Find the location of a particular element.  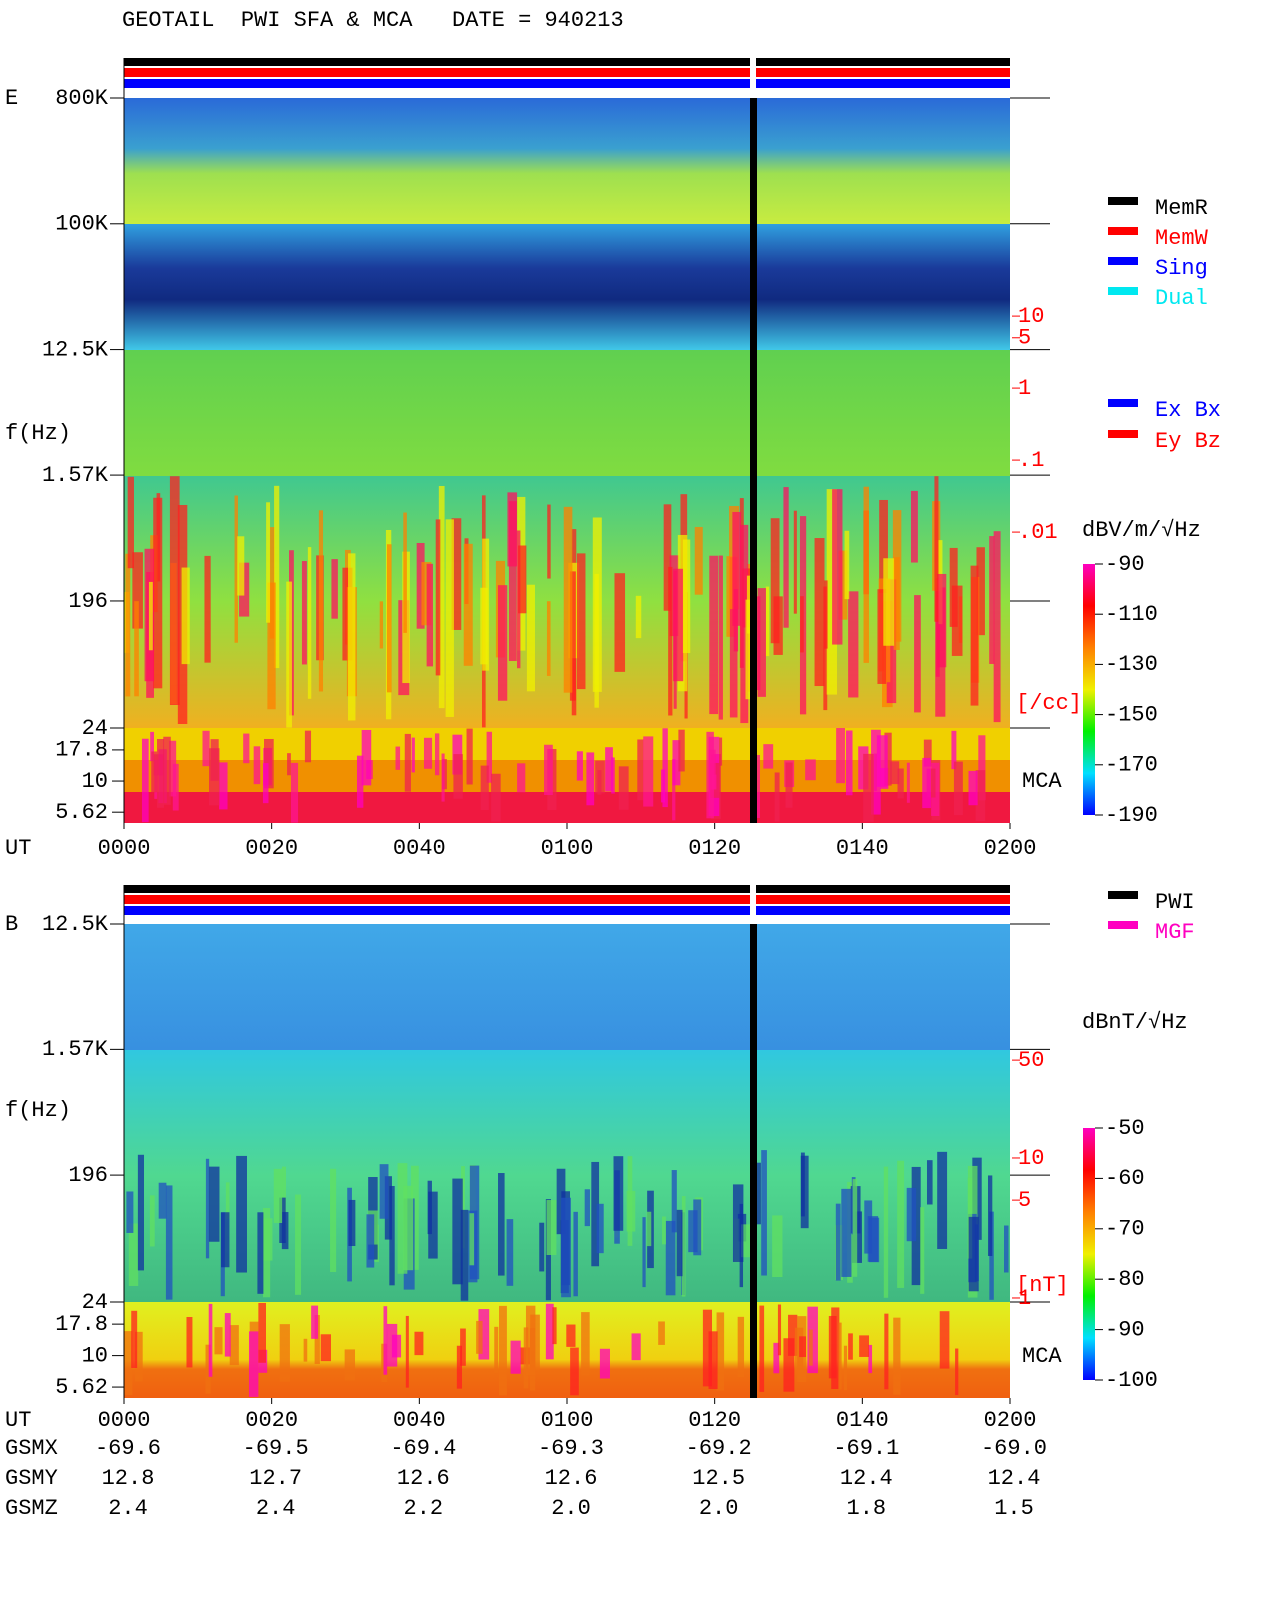

legend-label: Ex Bx is located at coordinates (1188, 410).